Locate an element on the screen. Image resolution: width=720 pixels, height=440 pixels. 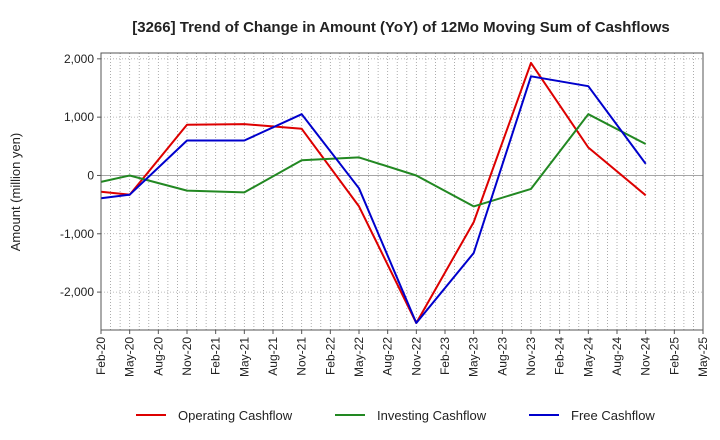
x-tick-label: Feb-20 is located at coordinates (101, 356).